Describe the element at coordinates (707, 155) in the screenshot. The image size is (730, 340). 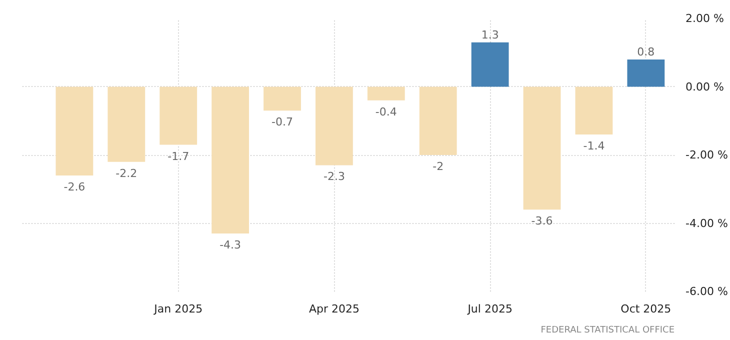
I see `y-tick-label: -2.00 %` at that location.